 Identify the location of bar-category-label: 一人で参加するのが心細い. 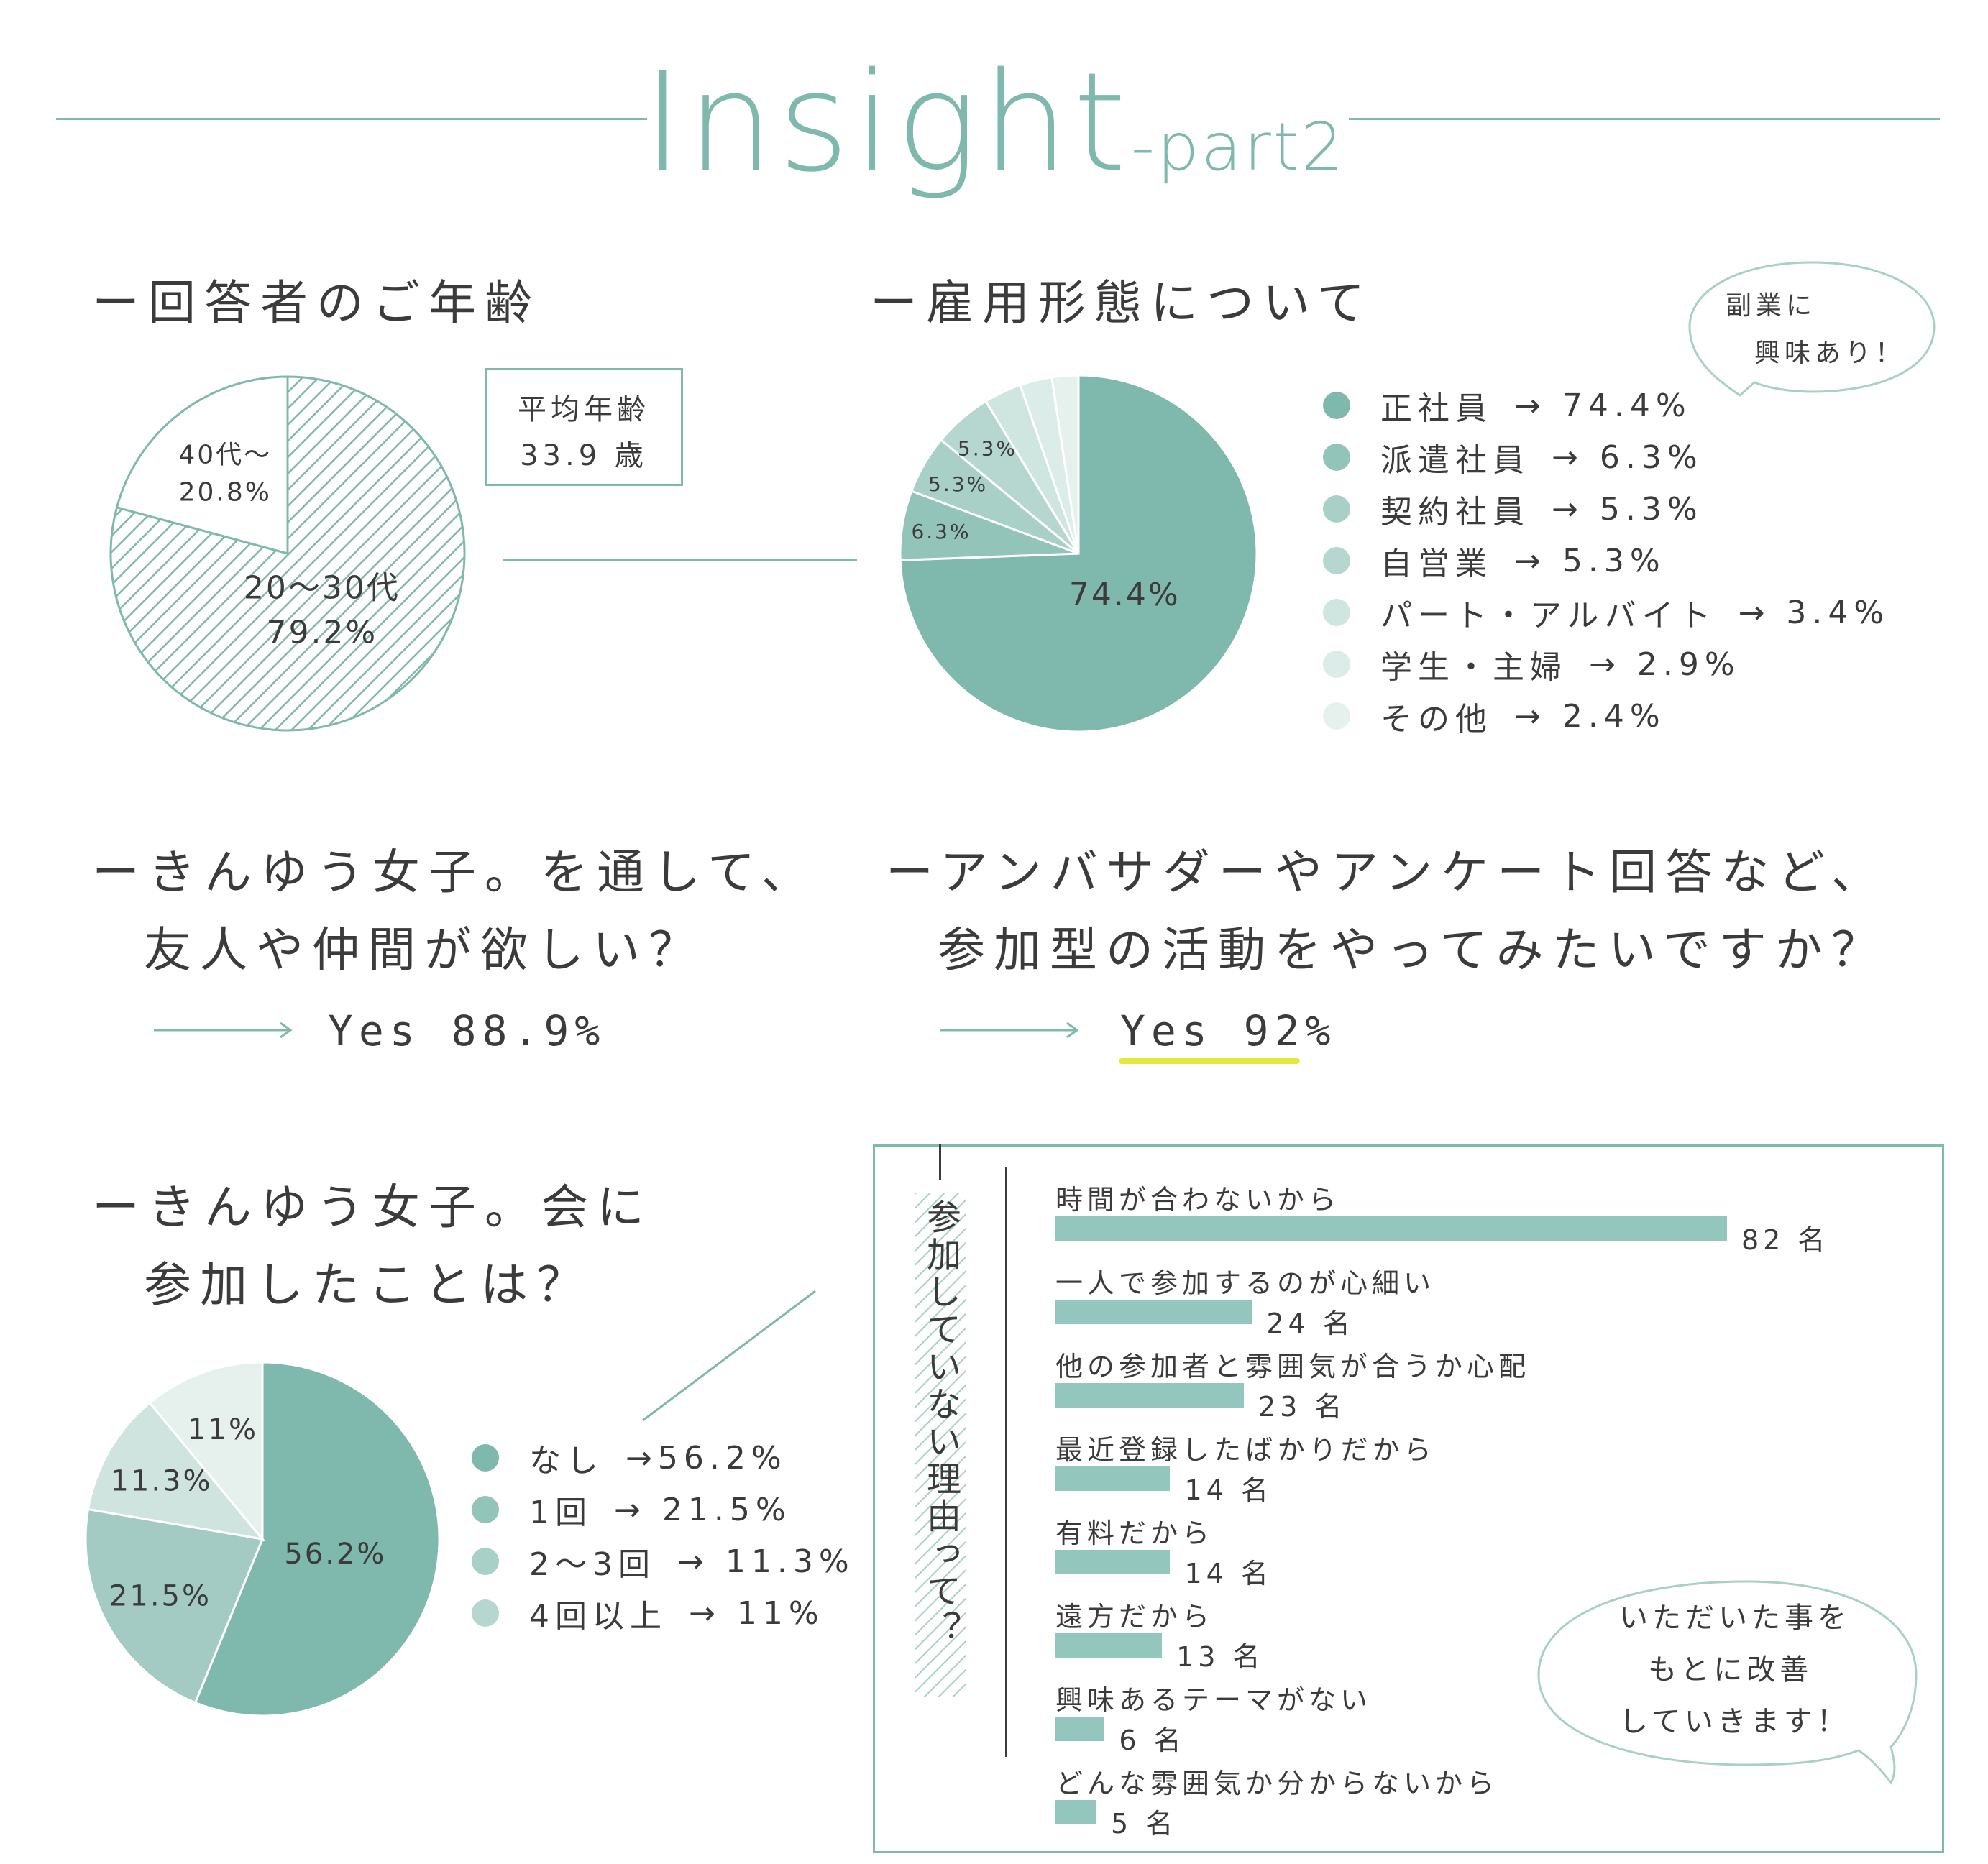
(1245, 1283).